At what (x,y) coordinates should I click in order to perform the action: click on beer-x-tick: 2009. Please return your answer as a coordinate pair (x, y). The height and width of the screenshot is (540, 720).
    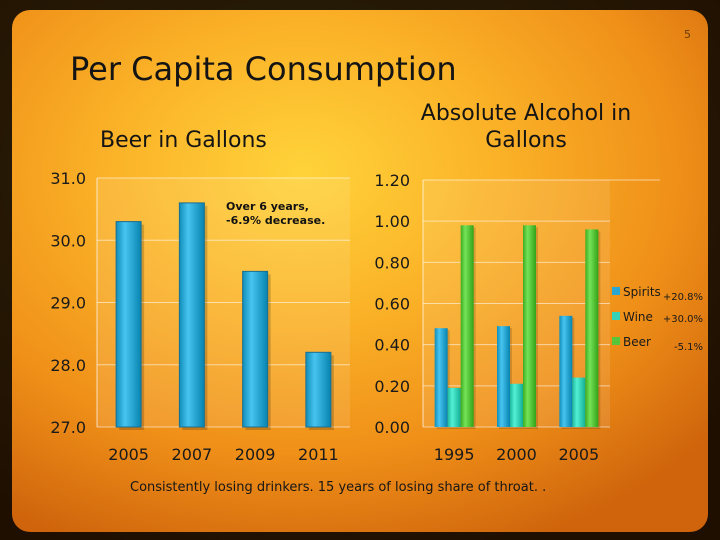
    Looking at the image, I should click on (255, 454).